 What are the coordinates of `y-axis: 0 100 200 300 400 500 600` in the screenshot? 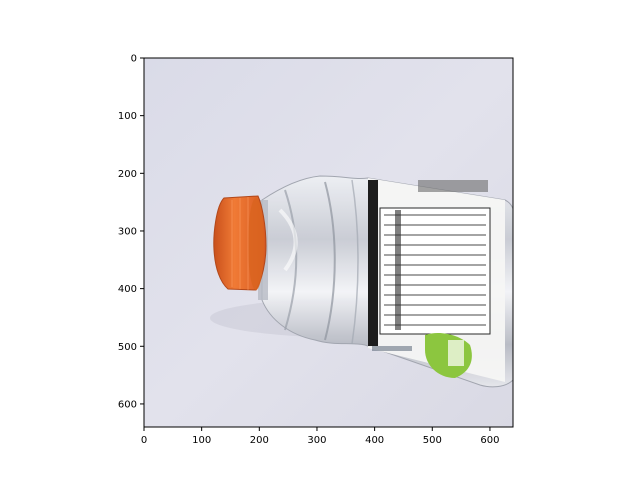 It's located at (131, 232).